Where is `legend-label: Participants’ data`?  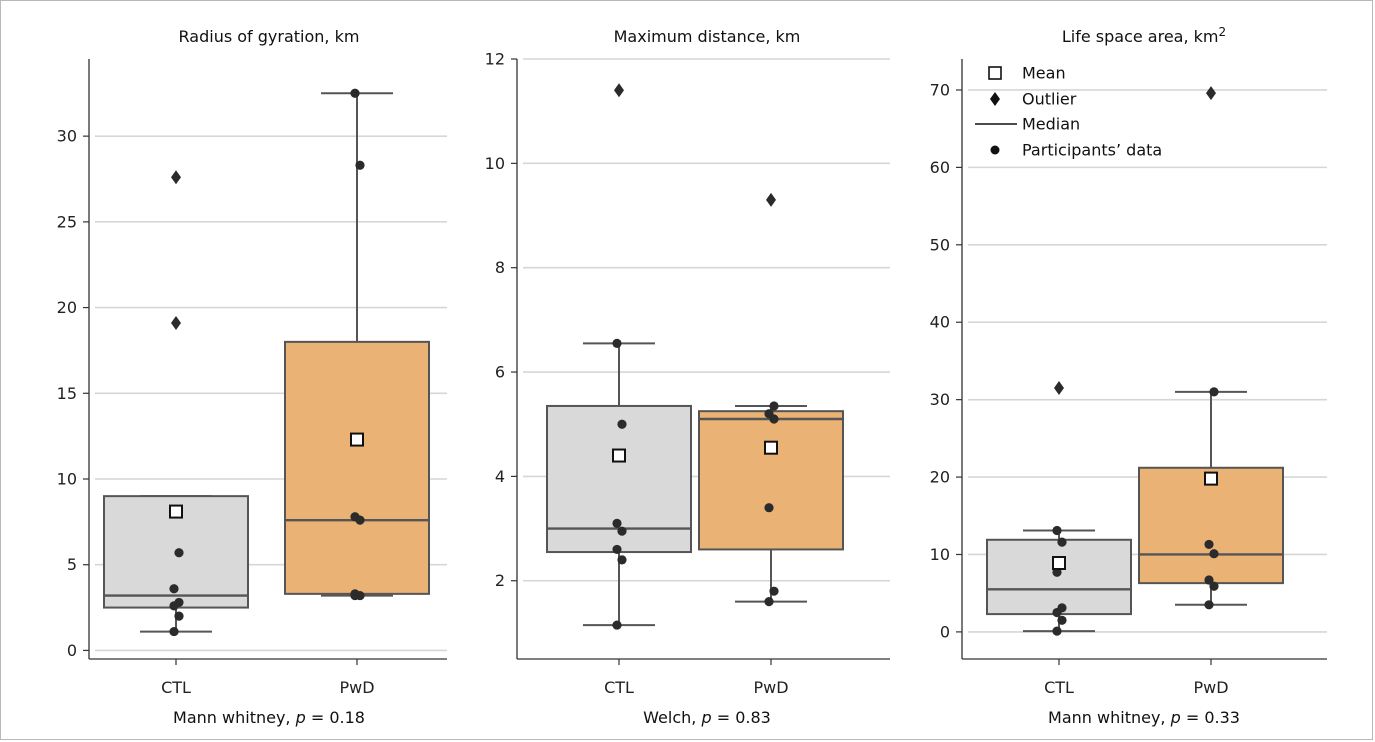 legend-label: Participants’ data is located at coordinates (1092, 150).